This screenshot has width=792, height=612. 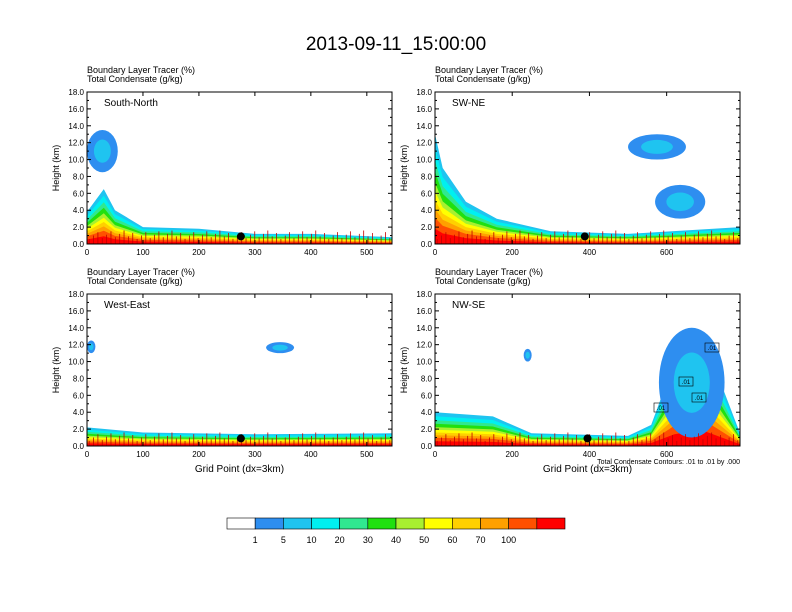 I want to click on colorbar-label: 100, so click(x=508, y=540).